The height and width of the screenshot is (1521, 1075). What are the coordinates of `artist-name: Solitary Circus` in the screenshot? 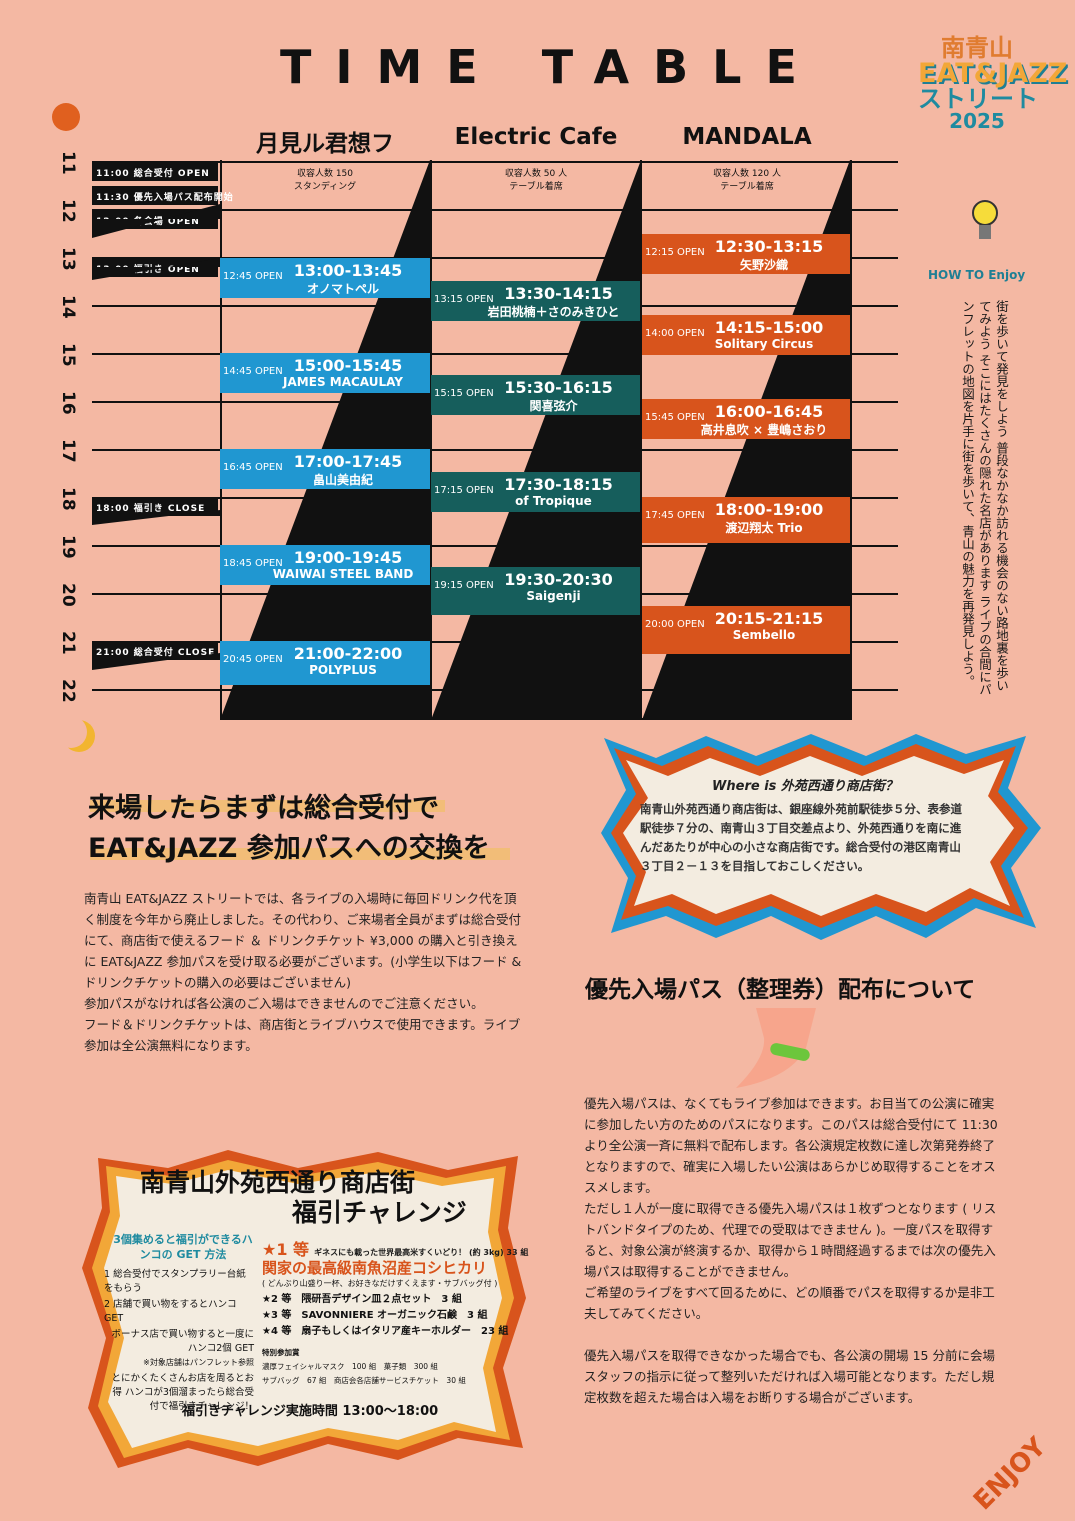 It's located at (764, 344).